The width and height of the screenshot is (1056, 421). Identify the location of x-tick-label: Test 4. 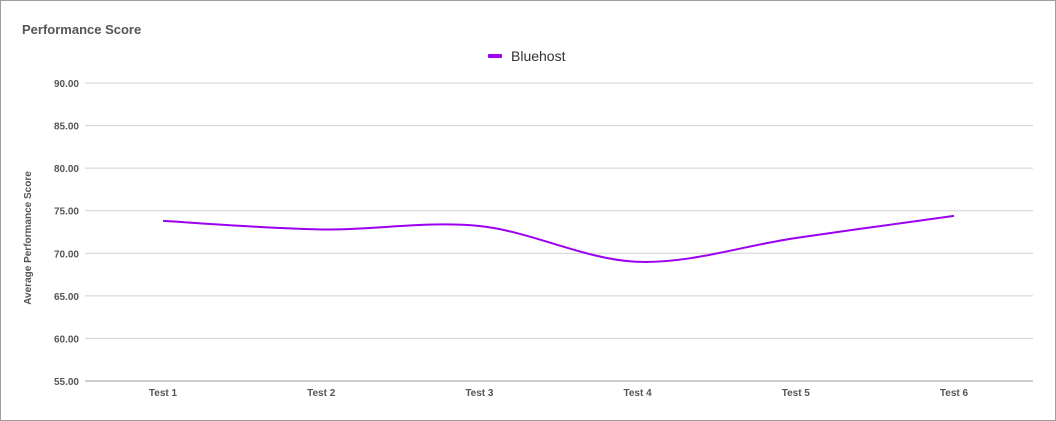
(638, 393).